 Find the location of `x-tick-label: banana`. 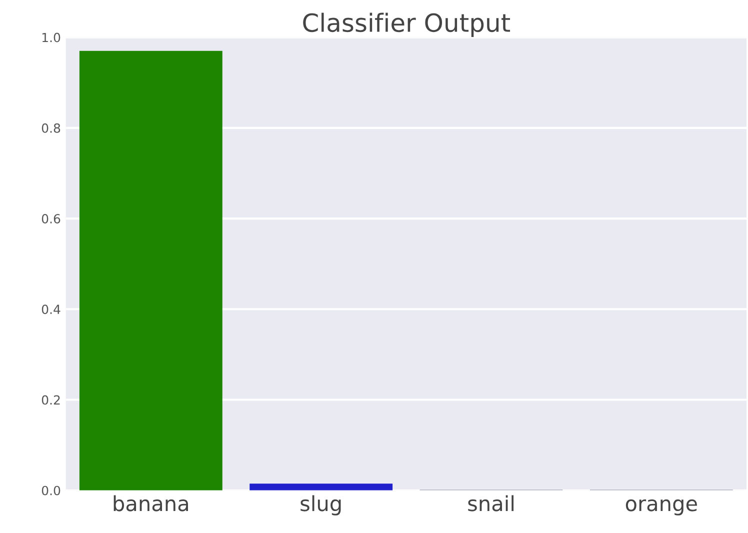

x-tick-label: banana is located at coordinates (151, 503).